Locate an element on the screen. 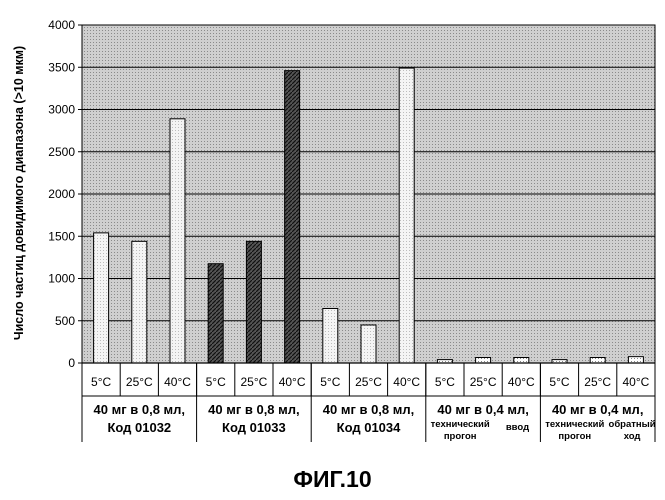 Image resolution: width=665 pixels, height=500 pixels. y-tick-label: 1500 is located at coordinates (61, 236).